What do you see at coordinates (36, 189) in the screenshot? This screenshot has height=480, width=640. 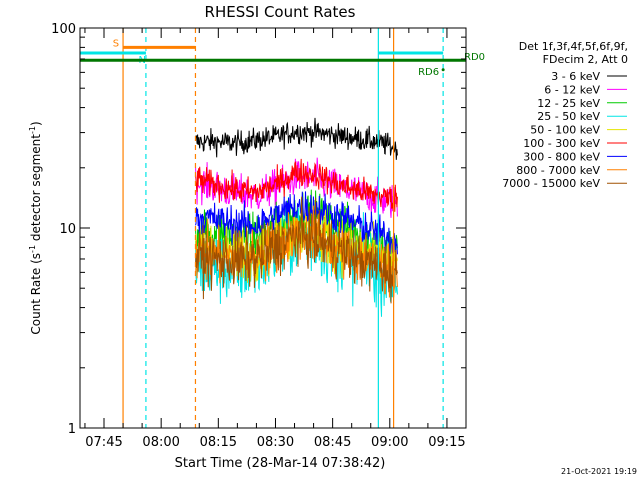 I see `y-label-mid: detector segment` at bounding box center [36, 189].